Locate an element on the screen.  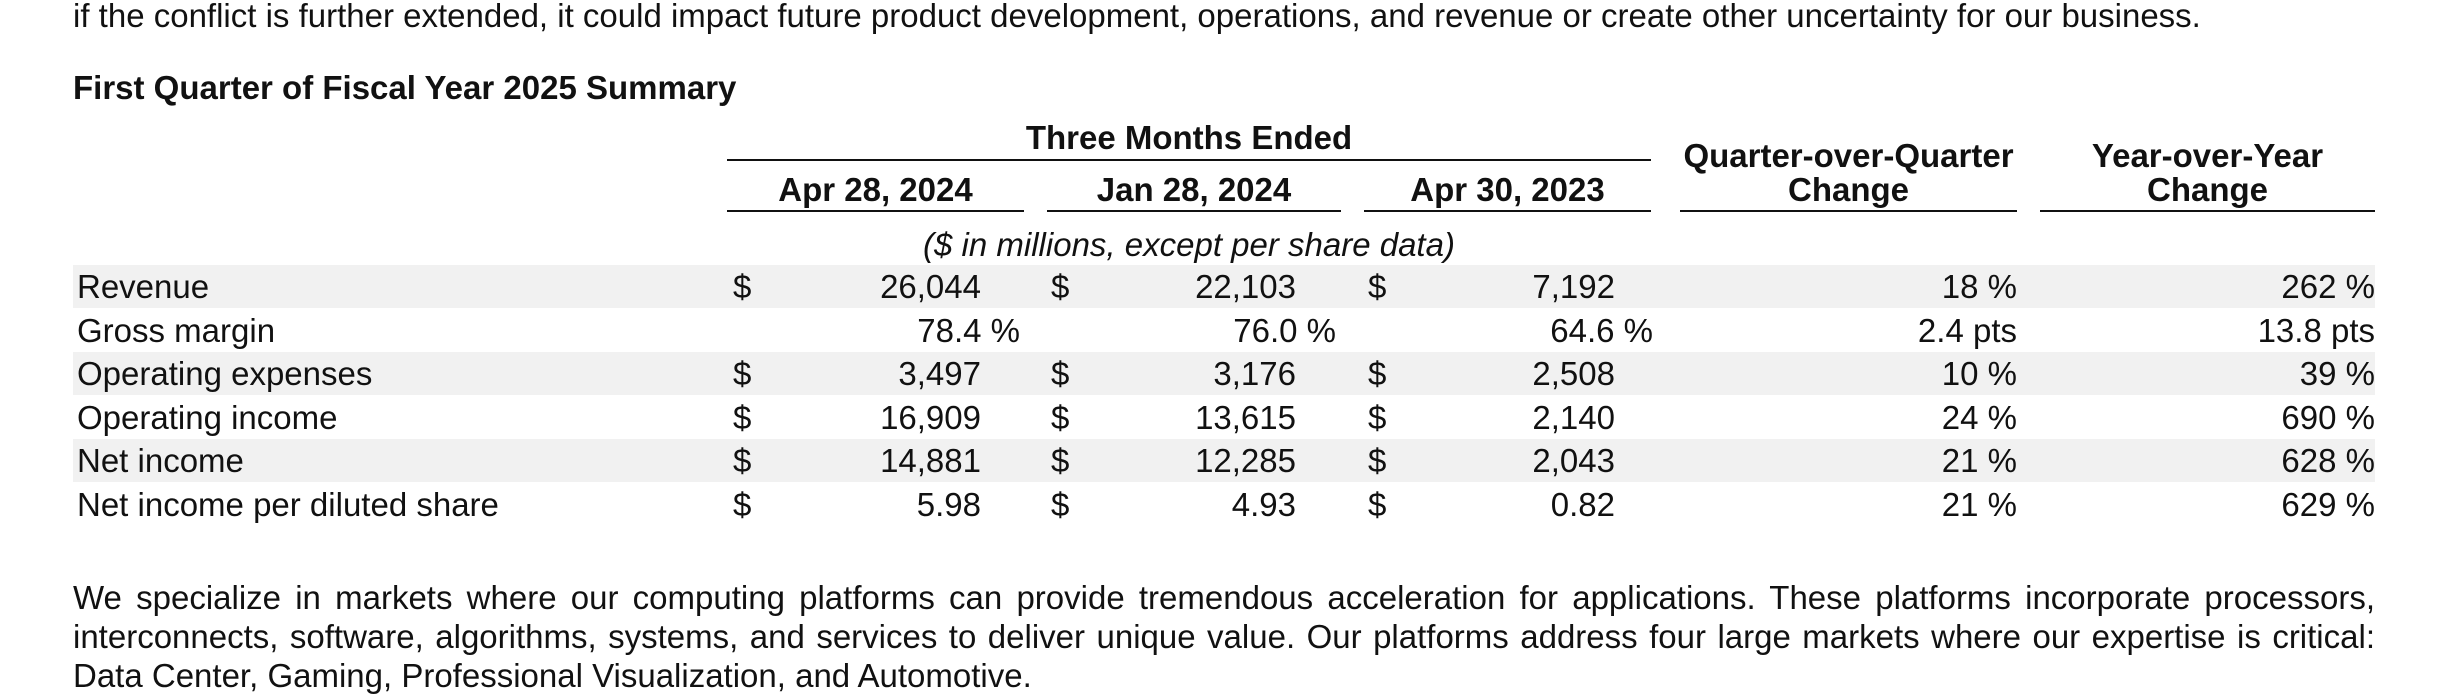
value-cell: 26,044 is located at coordinates (930, 286).